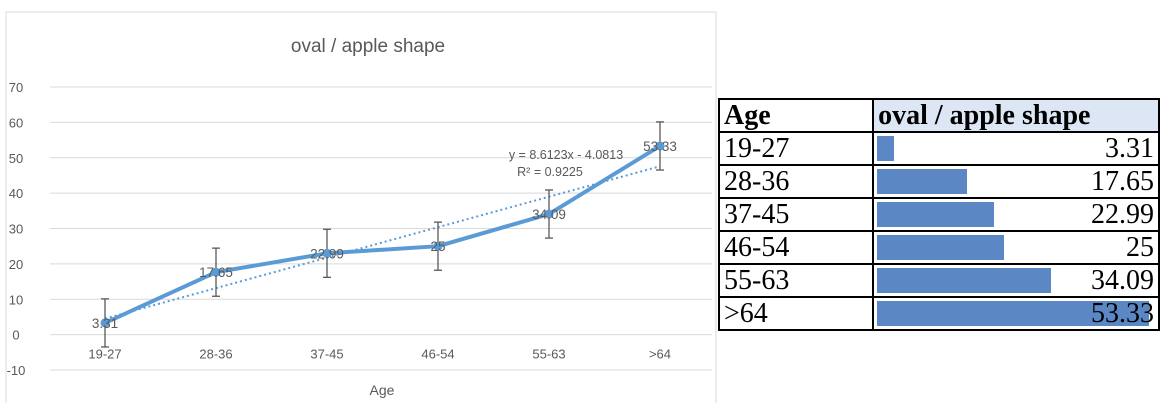  I want to click on value-text: 17.65, so click(1122, 181).